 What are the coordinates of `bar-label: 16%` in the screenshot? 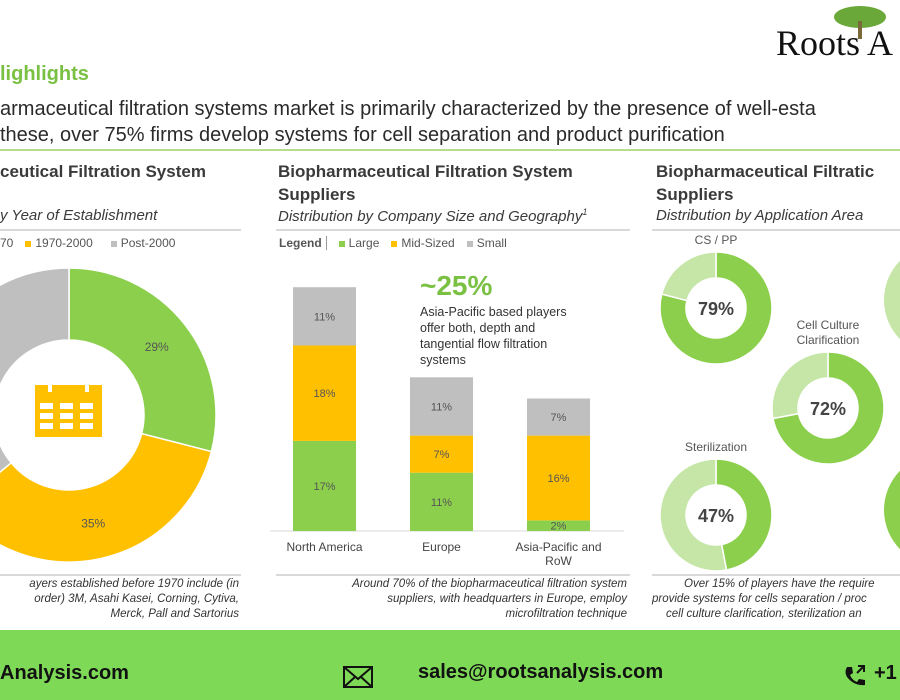 It's located at (558, 479).